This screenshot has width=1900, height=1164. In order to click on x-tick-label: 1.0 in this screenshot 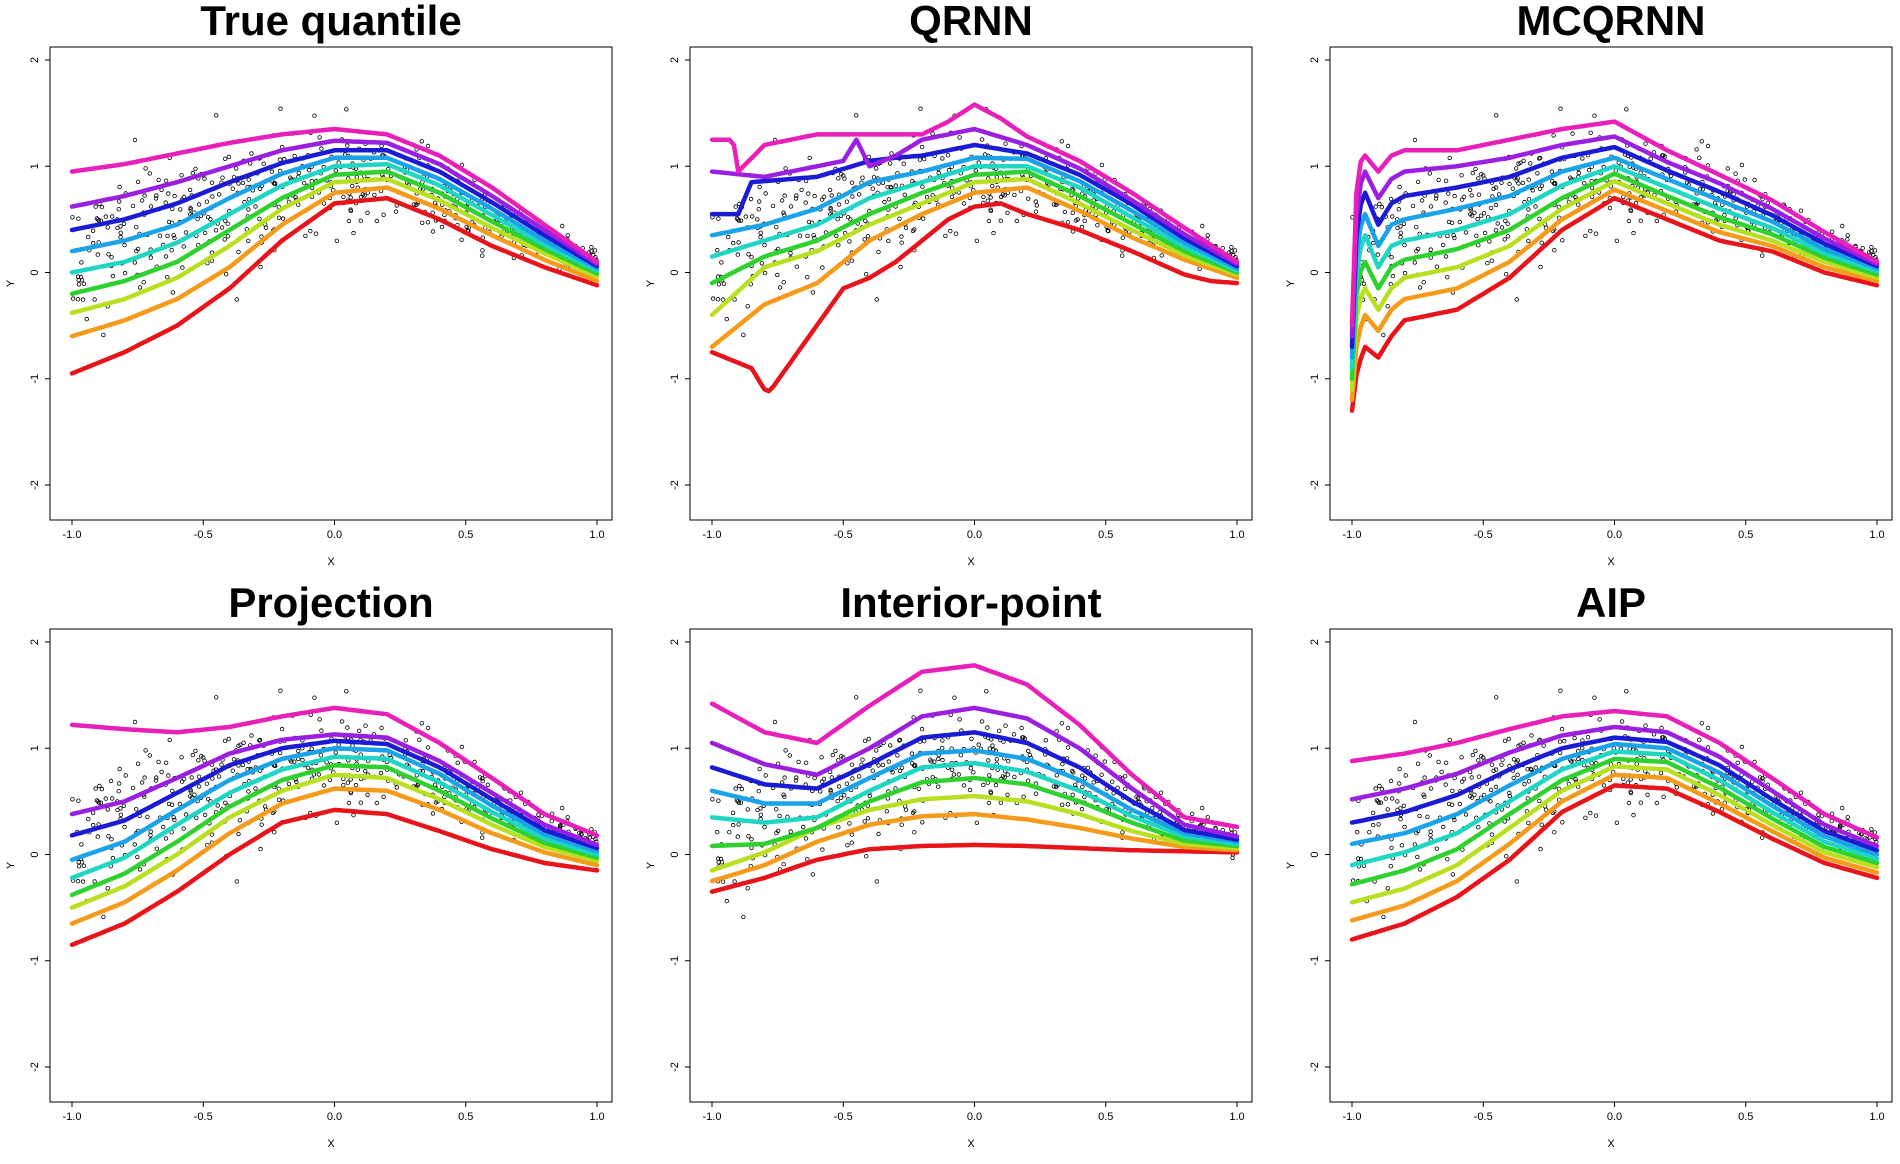, I will do `click(596, 535)`.